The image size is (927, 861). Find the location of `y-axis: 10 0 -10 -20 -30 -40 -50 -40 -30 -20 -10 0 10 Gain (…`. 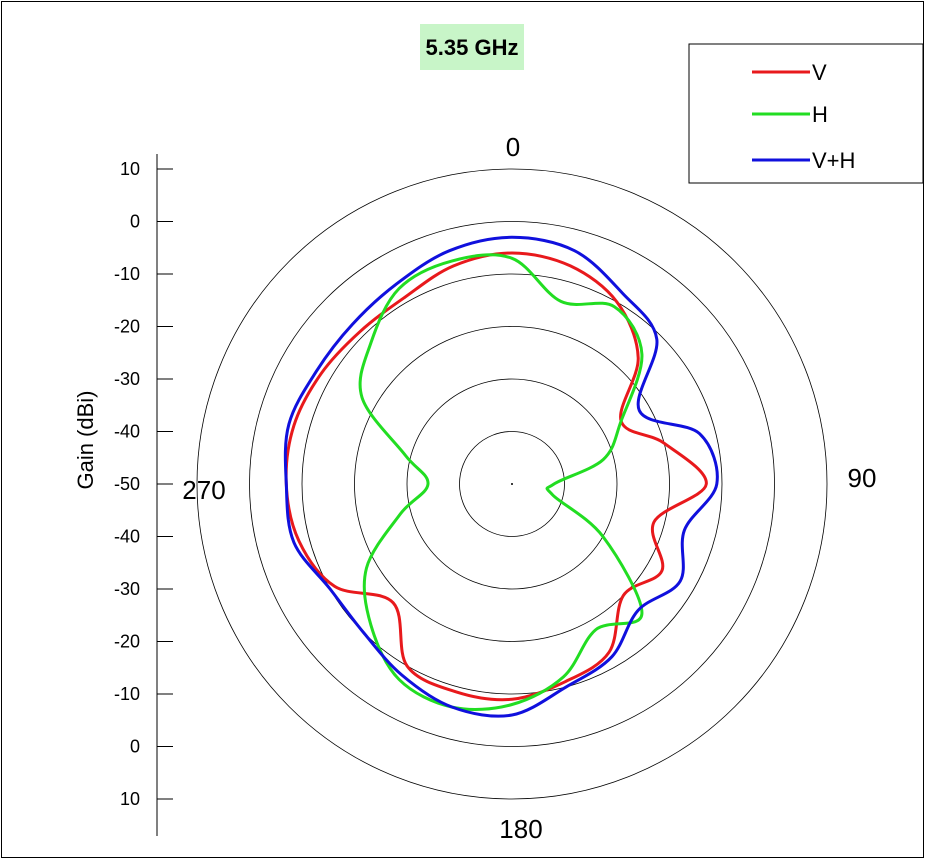

y-axis: 10 0 -10 -20 -30 -40 -50 -40 -30 -20 -10 0 10 Gain (… is located at coordinates (123, 495).